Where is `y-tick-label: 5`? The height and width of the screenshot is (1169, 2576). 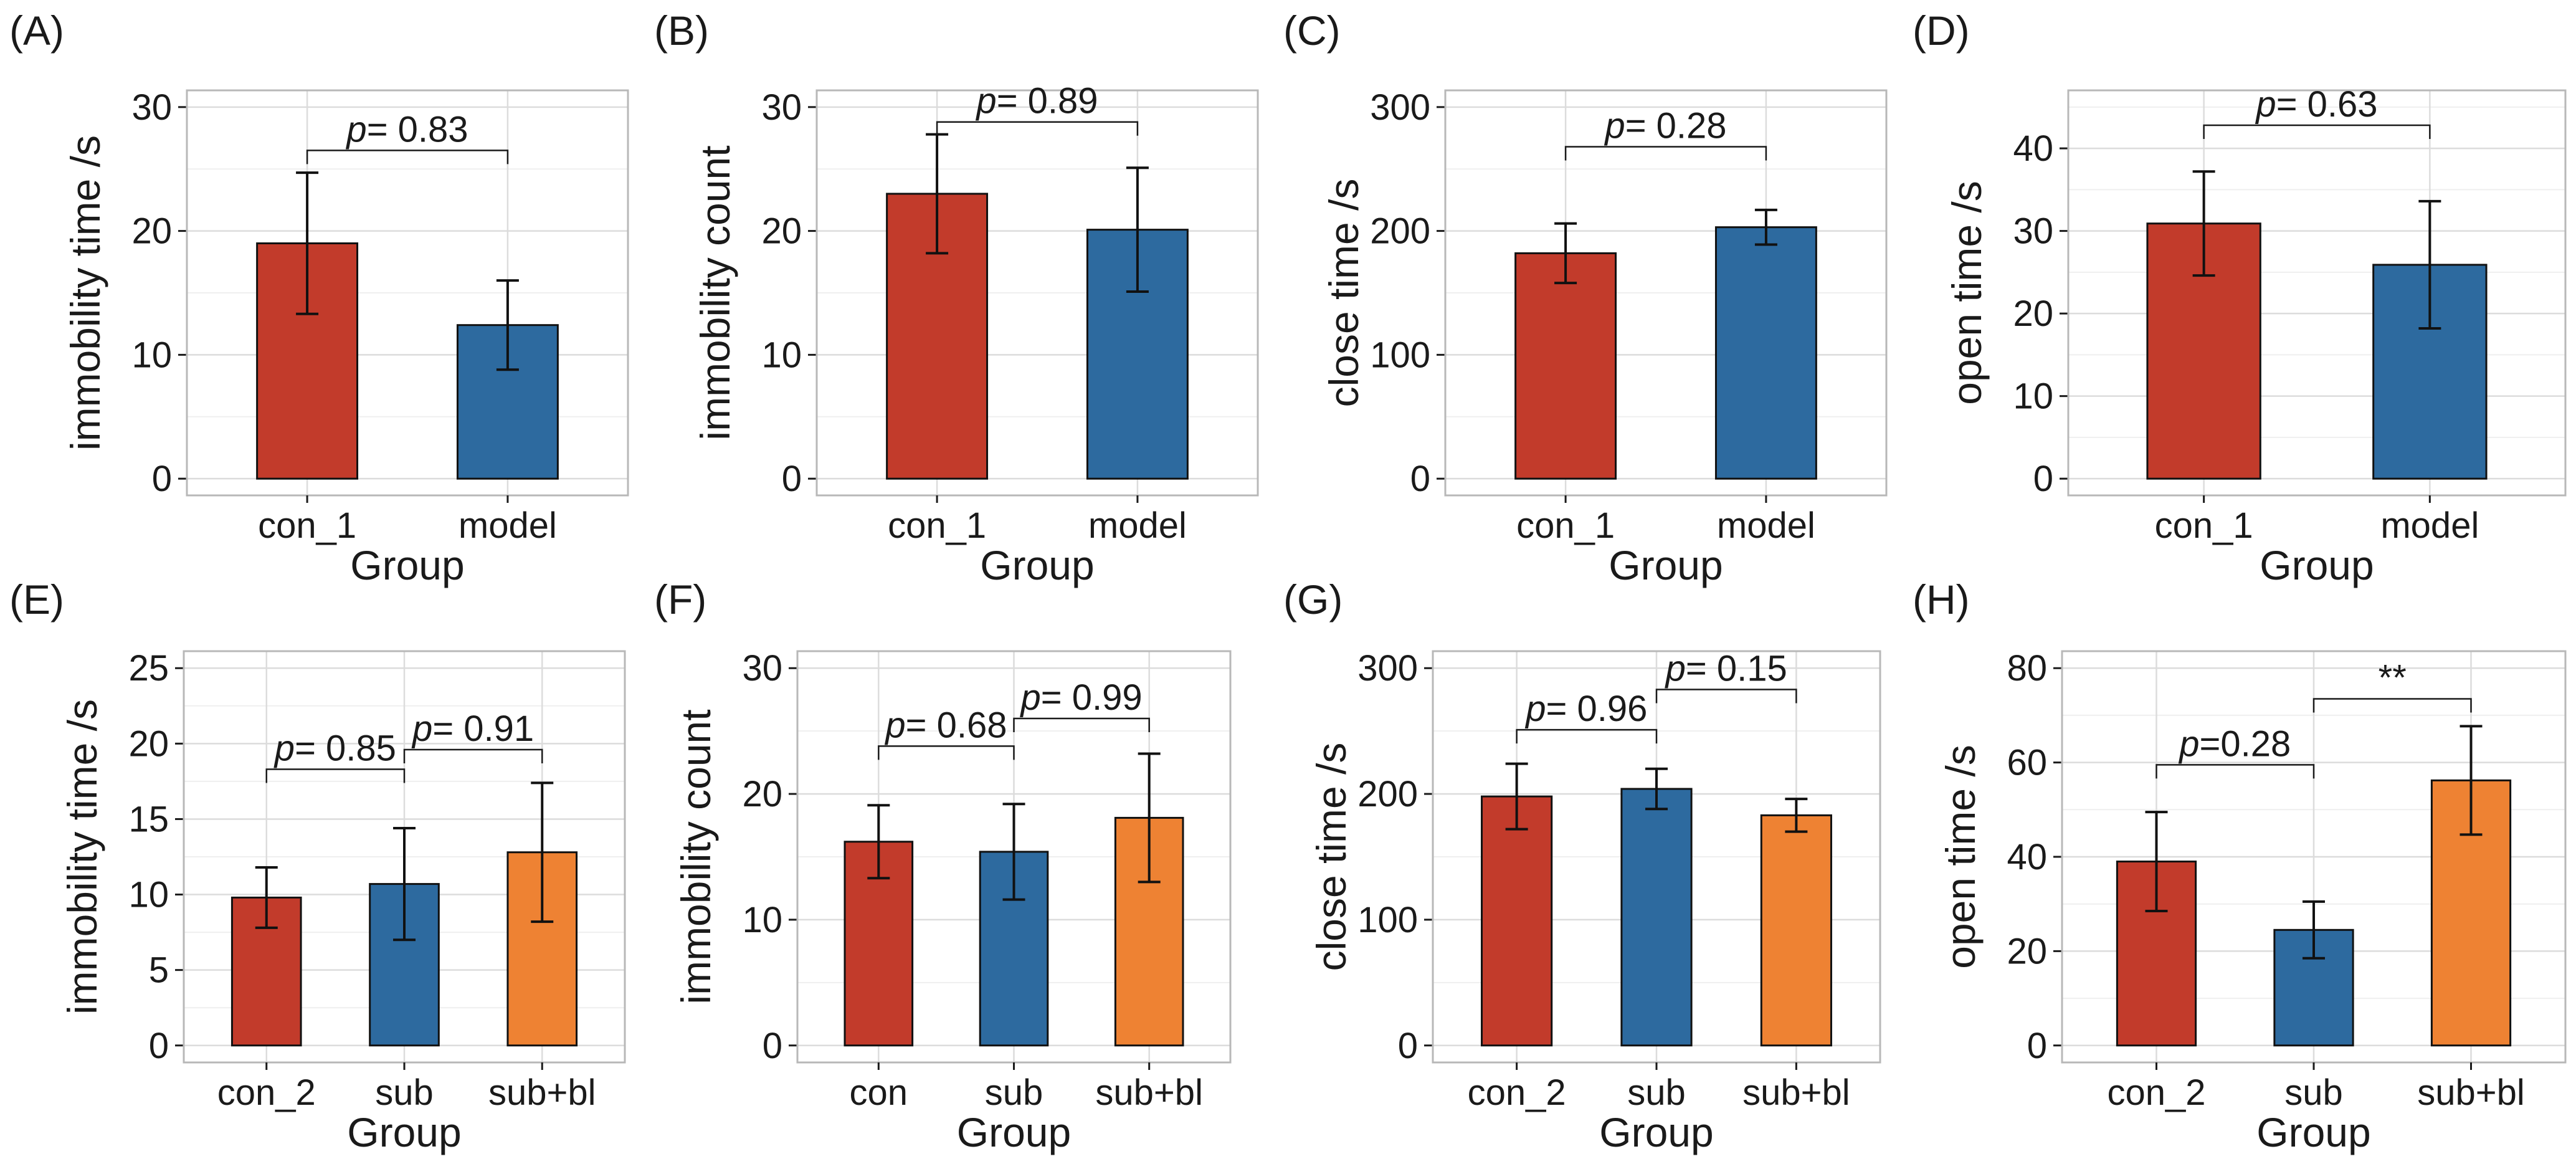 y-tick-label: 5 is located at coordinates (159, 970).